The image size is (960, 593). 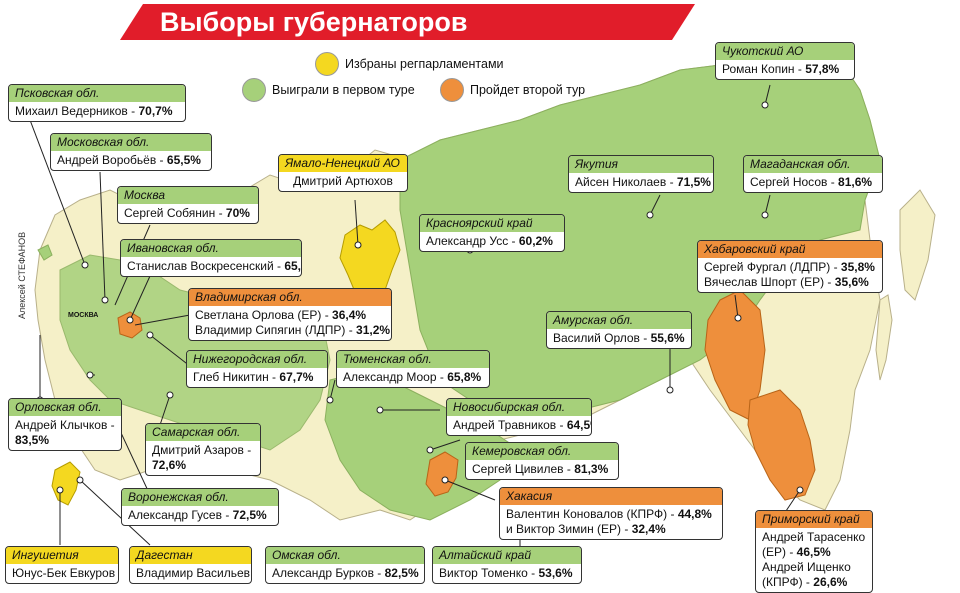 I want to click on candidate-pct: 44,8%, so click(x=694, y=514).